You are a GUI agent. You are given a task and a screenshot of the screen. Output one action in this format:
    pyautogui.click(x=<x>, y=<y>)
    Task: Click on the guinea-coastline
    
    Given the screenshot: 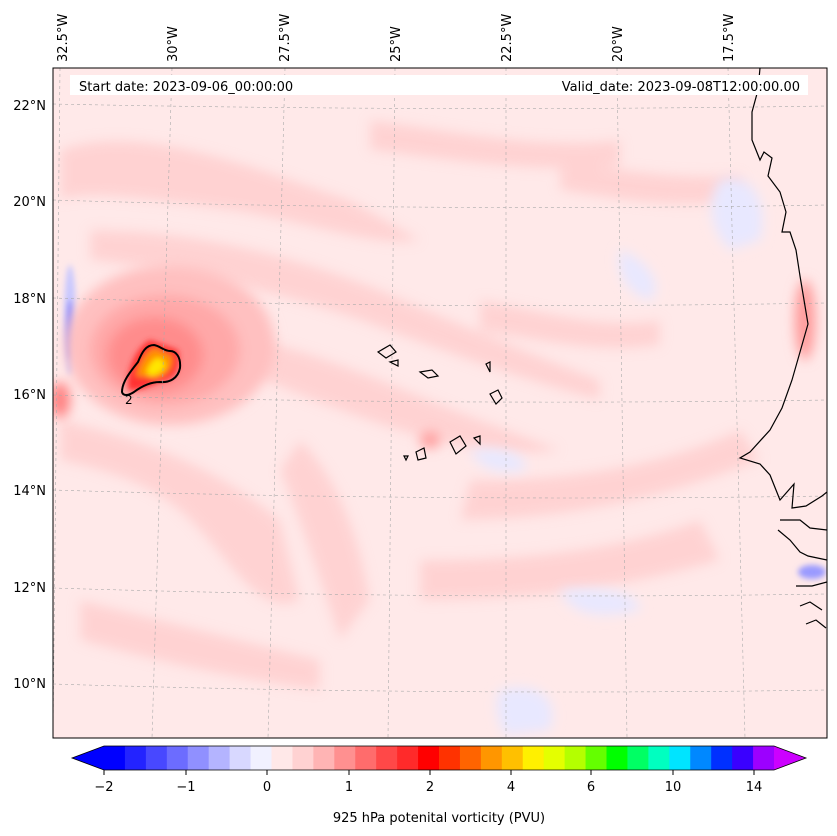 What is the action you would take?
    pyautogui.click(x=802, y=574)
    